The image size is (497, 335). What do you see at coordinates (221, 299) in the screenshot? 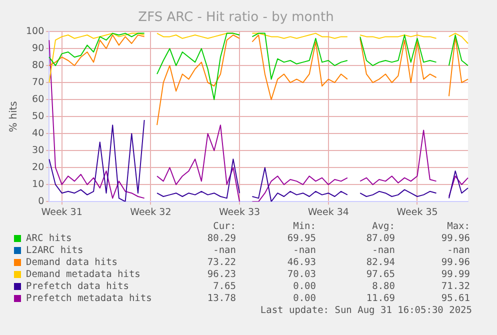
I see `text: 13.78` at bounding box center [221, 299].